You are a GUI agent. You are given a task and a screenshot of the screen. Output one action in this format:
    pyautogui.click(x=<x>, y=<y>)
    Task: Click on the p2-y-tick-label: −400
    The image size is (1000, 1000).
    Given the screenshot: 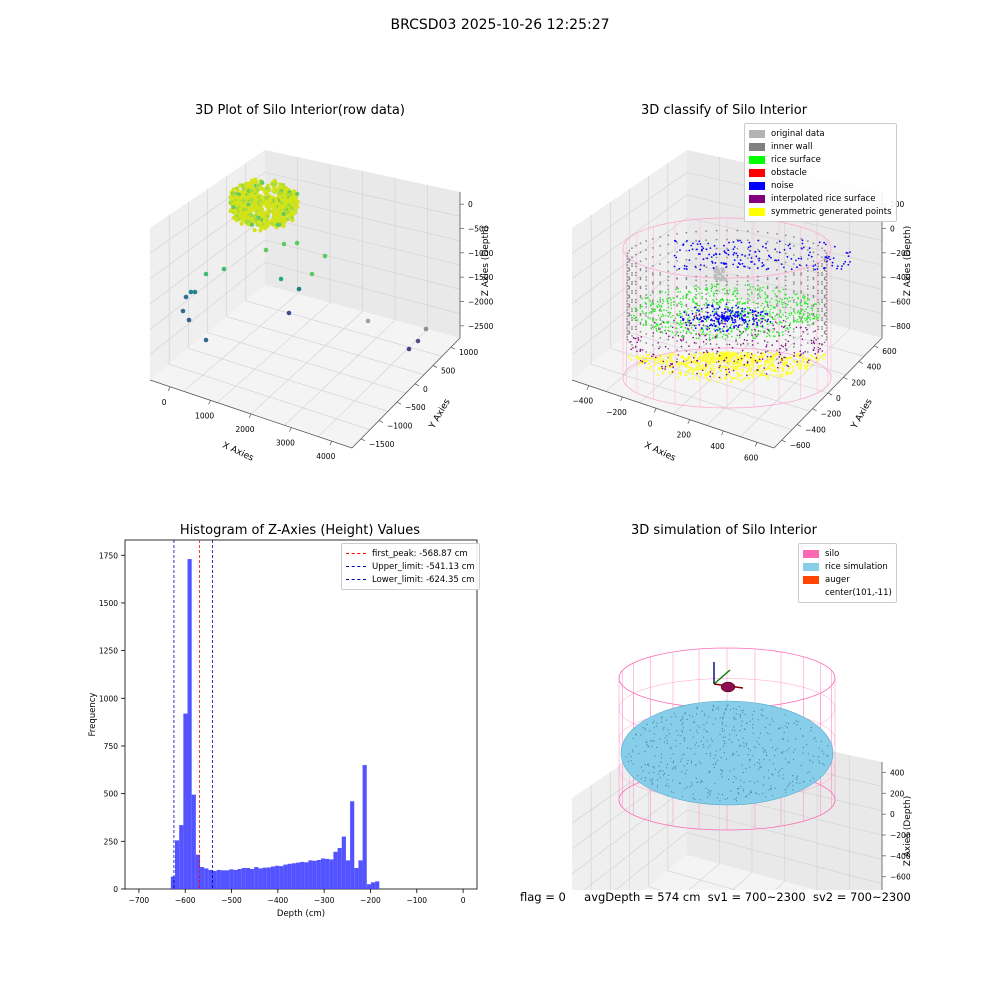 What is the action you would take?
    pyautogui.click(x=815, y=429)
    